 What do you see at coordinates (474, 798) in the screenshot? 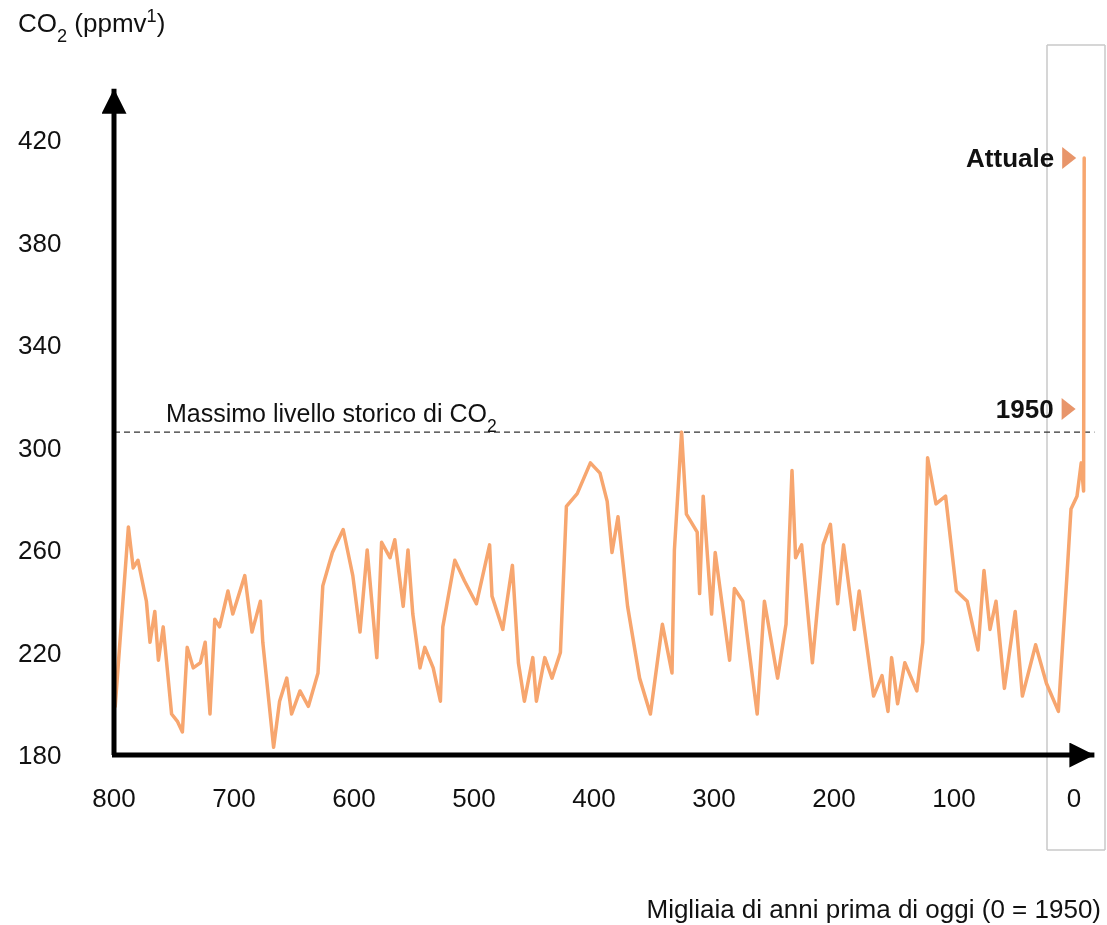
I see `x-tick-label: 500` at bounding box center [474, 798].